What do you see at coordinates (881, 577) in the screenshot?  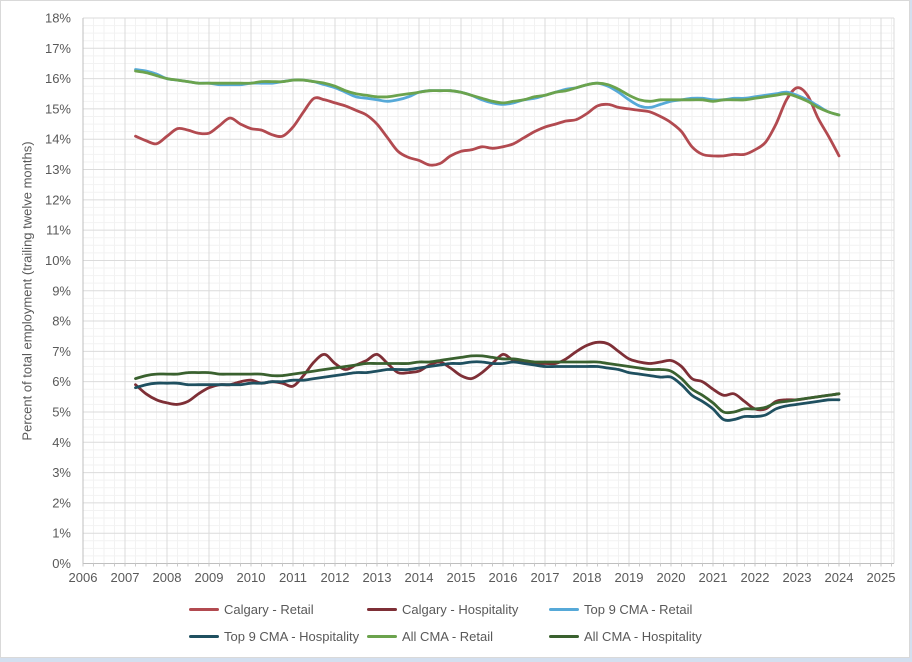 I see `x-tick-label: 2025` at bounding box center [881, 577].